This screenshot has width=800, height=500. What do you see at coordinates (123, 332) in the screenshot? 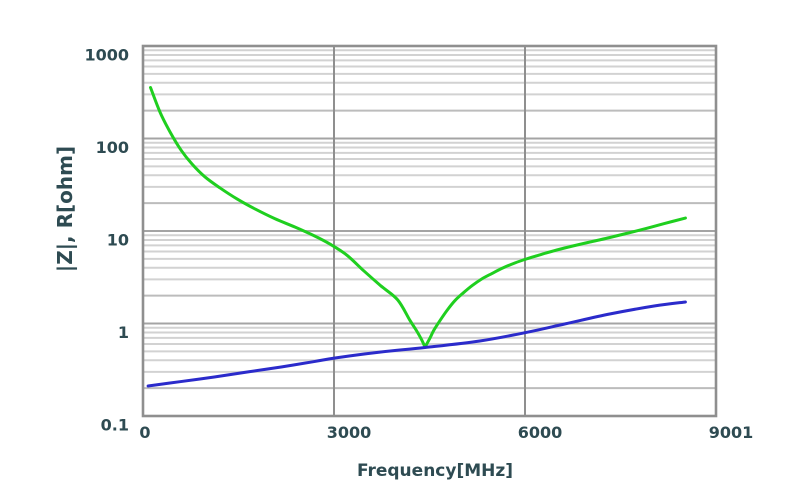
I see `y-tick-label: 1` at bounding box center [123, 332].